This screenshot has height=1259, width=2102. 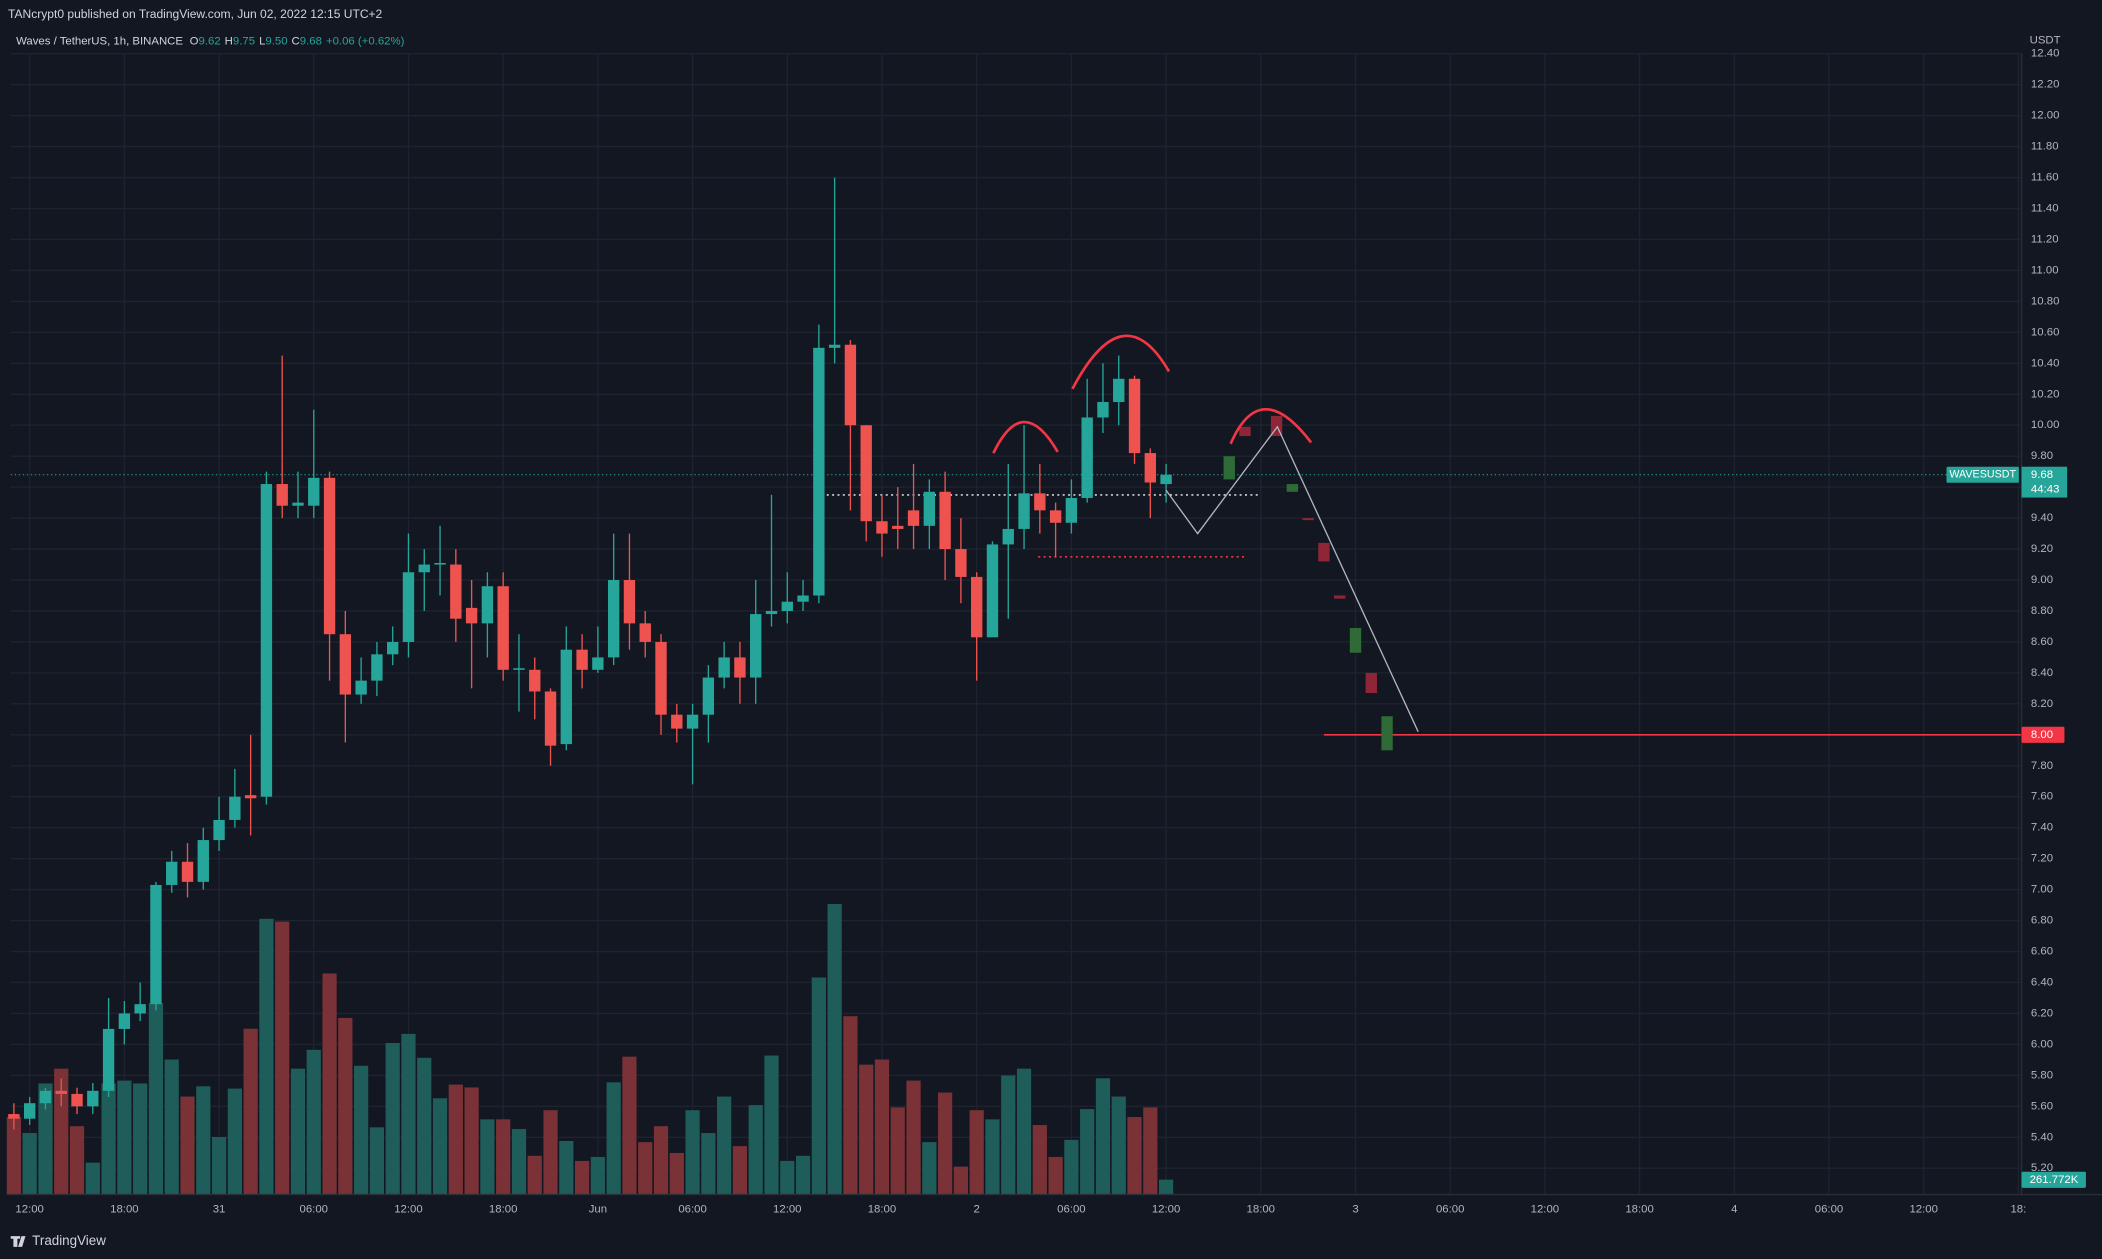 What do you see at coordinates (194, 42) in the screenshot?
I see `legend-key: O` at bounding box center [194, 42].